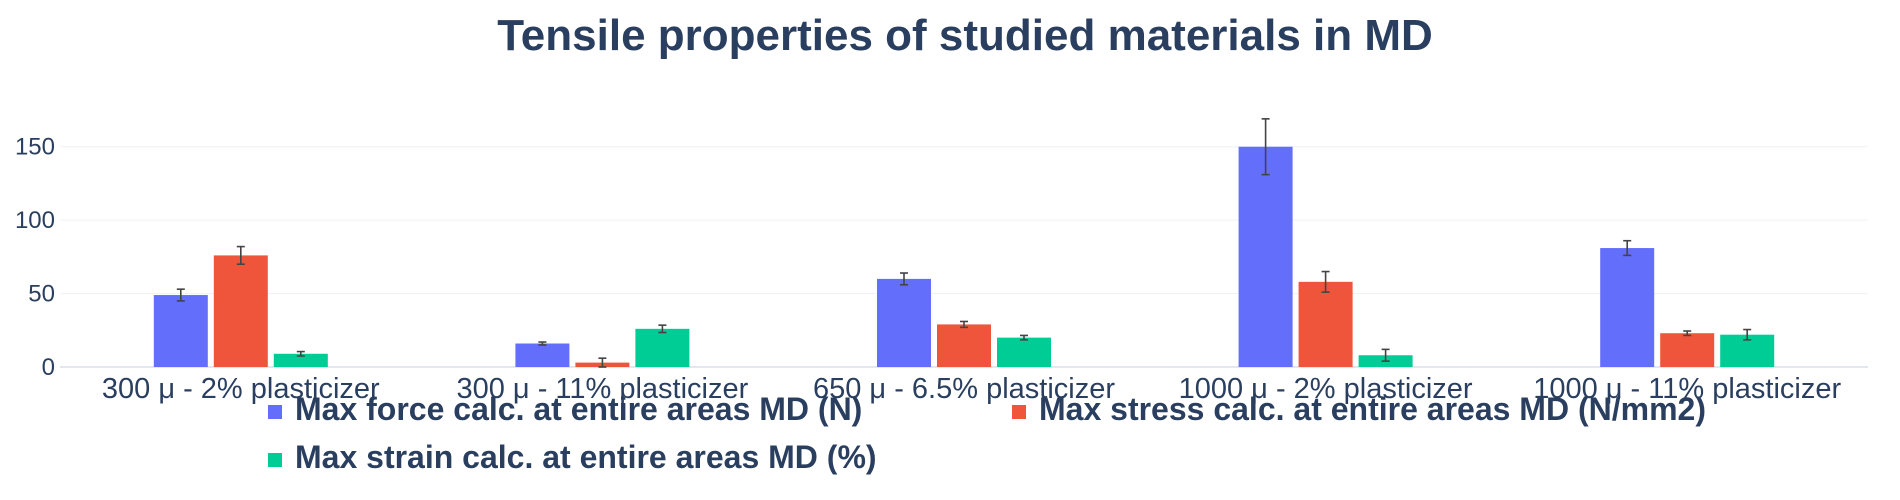 The image size is (1900, 500). What do you see at coordinates (48, 367) in the screenshot?
I see `y-tick-label: 0` at bounding box center [48, 367].